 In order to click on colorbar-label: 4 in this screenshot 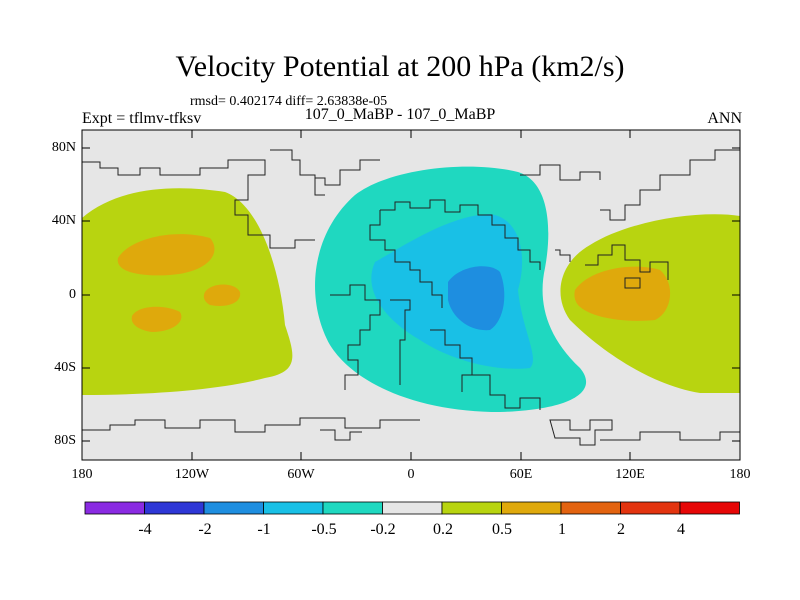, I will do `click(681, 529)`.